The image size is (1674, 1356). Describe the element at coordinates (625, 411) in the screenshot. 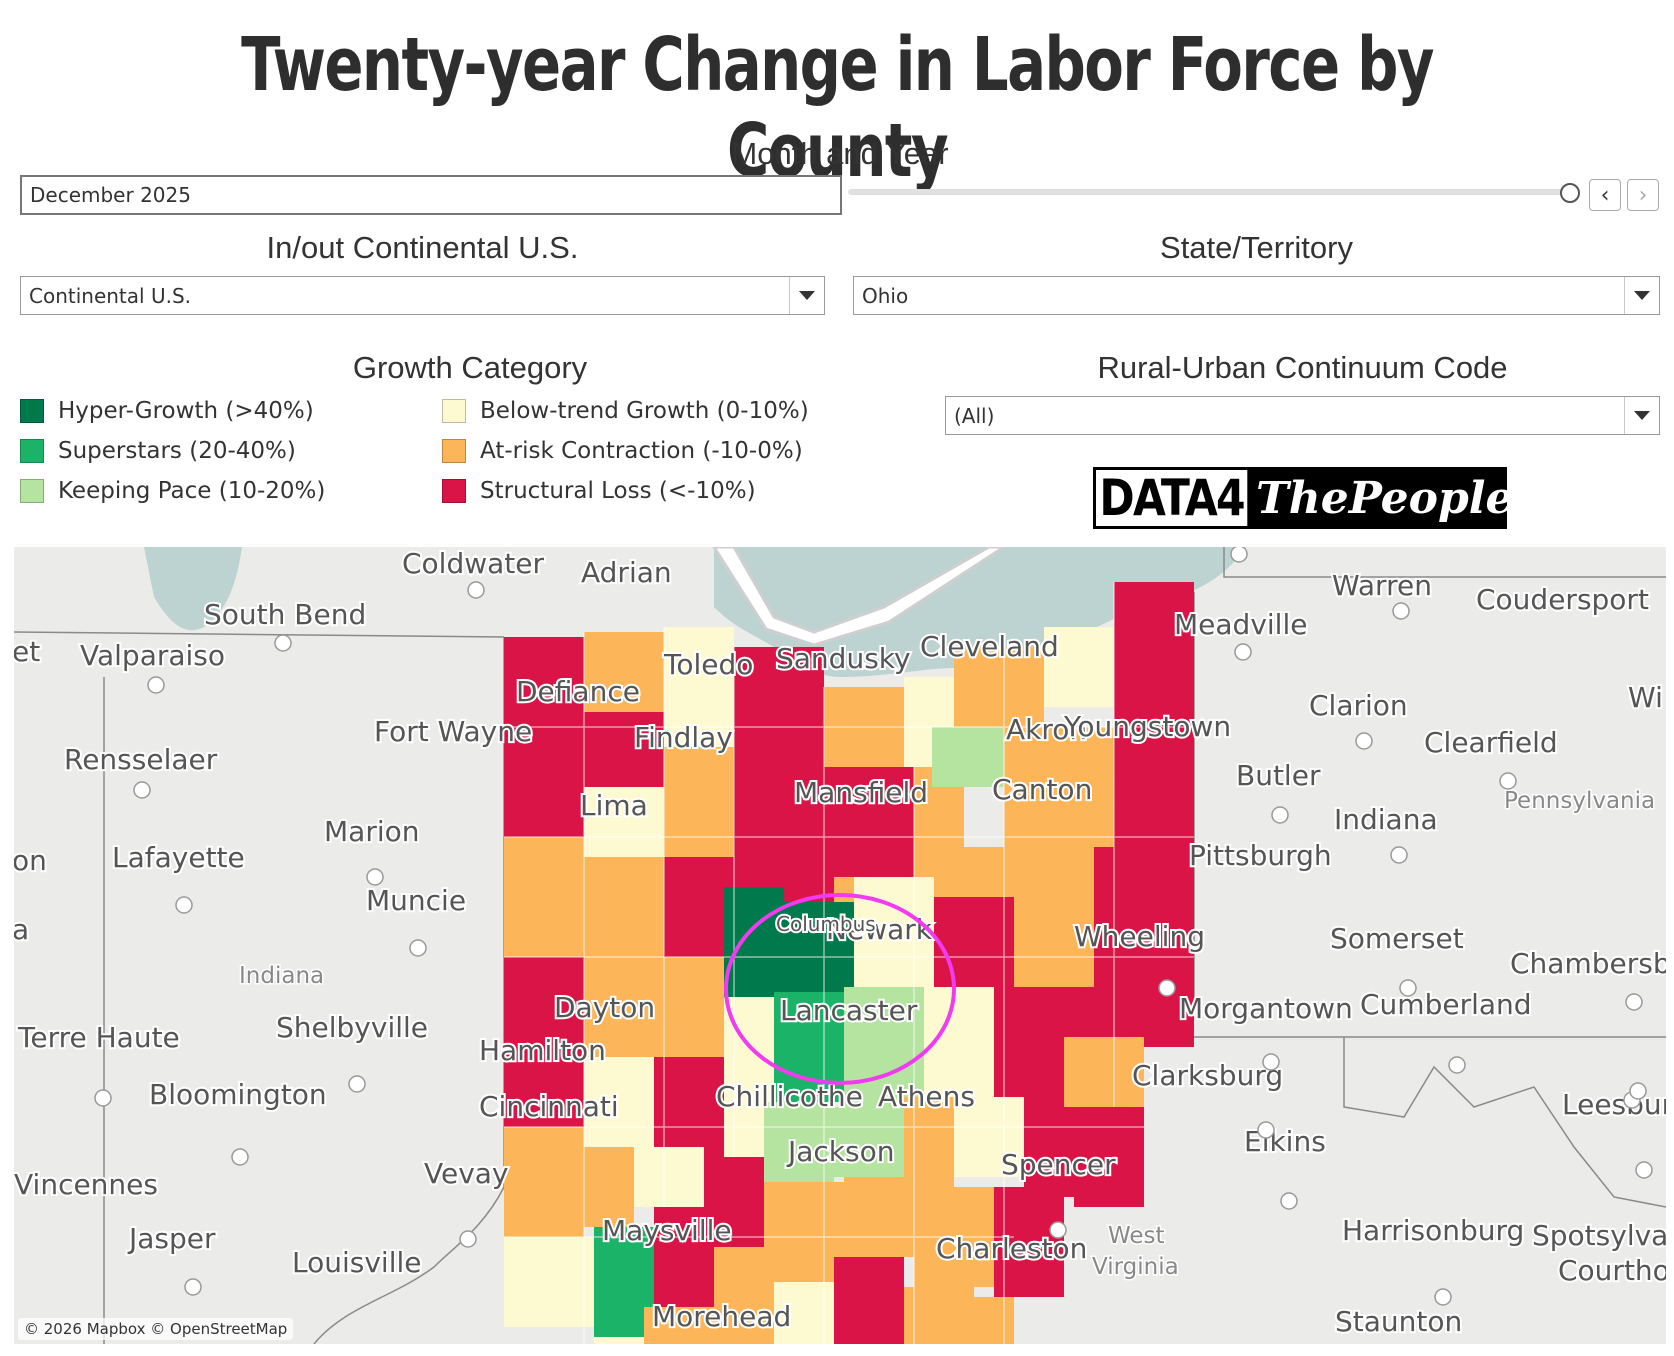

I see `legend-item-below-trend: Below-trend Growth (0-10%)` at that location.